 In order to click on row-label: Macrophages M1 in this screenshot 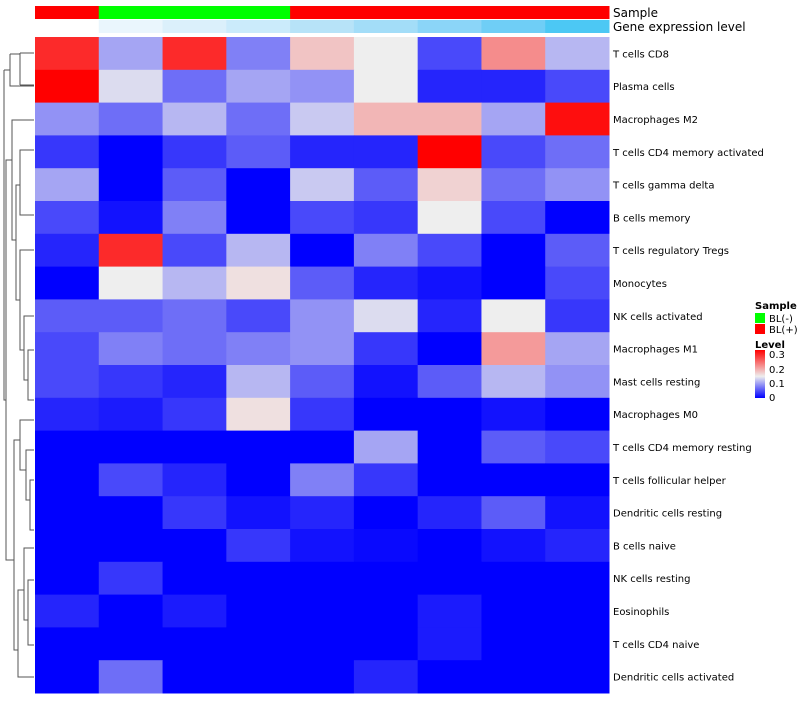, I will do `click(655, 350)`.